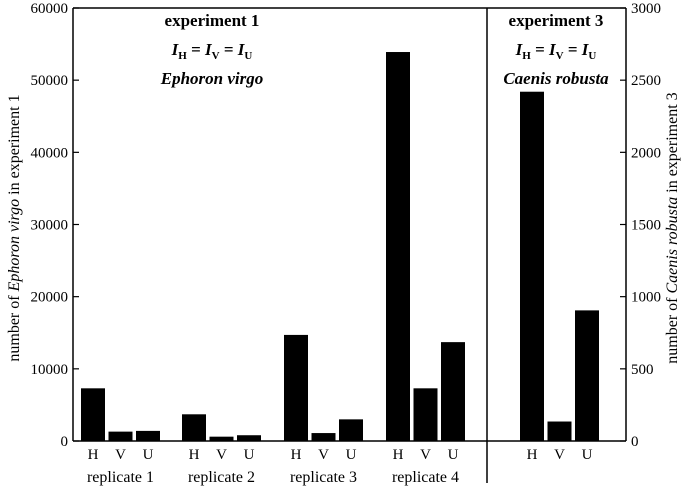 This screenshot has width=685, height=489. Describe the element at coordinates (556, 20) in the screenshot. I see `panel-title: experiment 3` at that location.